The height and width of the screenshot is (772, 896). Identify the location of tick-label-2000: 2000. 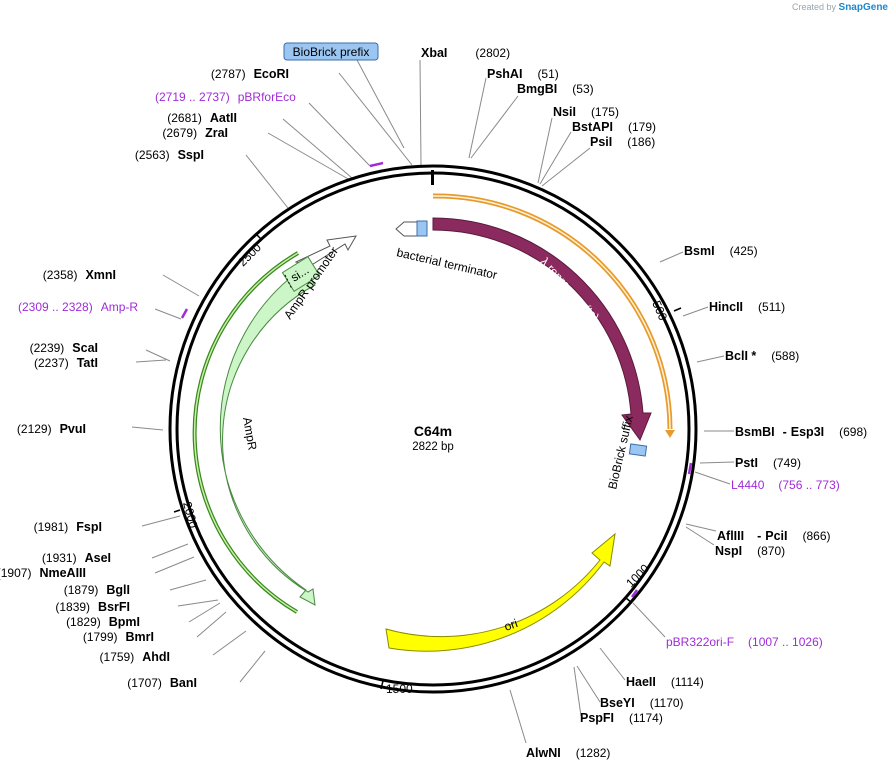
(190, 515).